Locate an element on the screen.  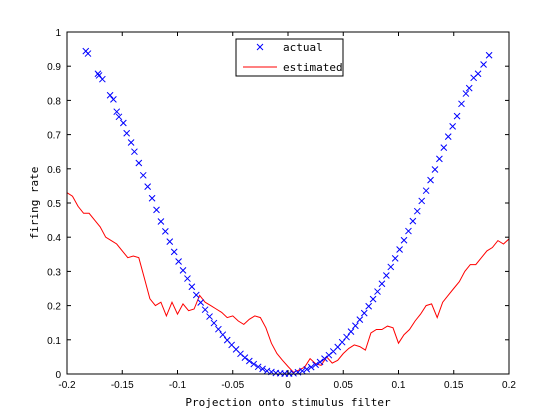
legend-marker-actual is located at coordinates (260, 47).